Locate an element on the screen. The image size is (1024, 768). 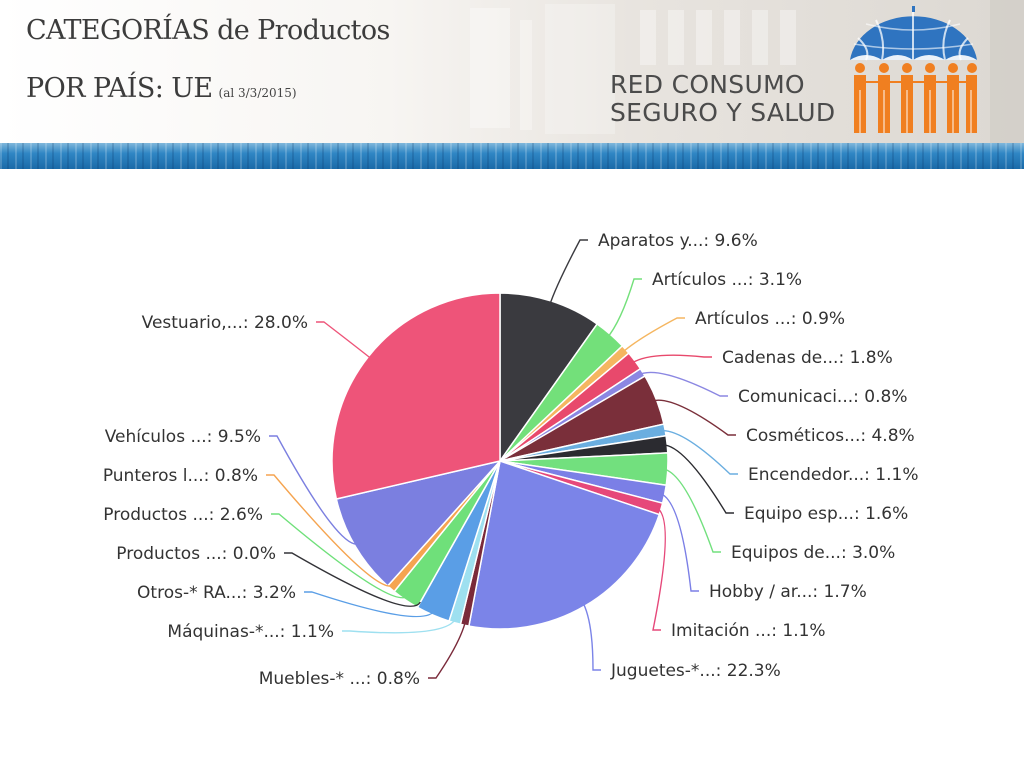
pie-slice-label: Vehículos ...: 9.5% is located at coordinates (183, 437).